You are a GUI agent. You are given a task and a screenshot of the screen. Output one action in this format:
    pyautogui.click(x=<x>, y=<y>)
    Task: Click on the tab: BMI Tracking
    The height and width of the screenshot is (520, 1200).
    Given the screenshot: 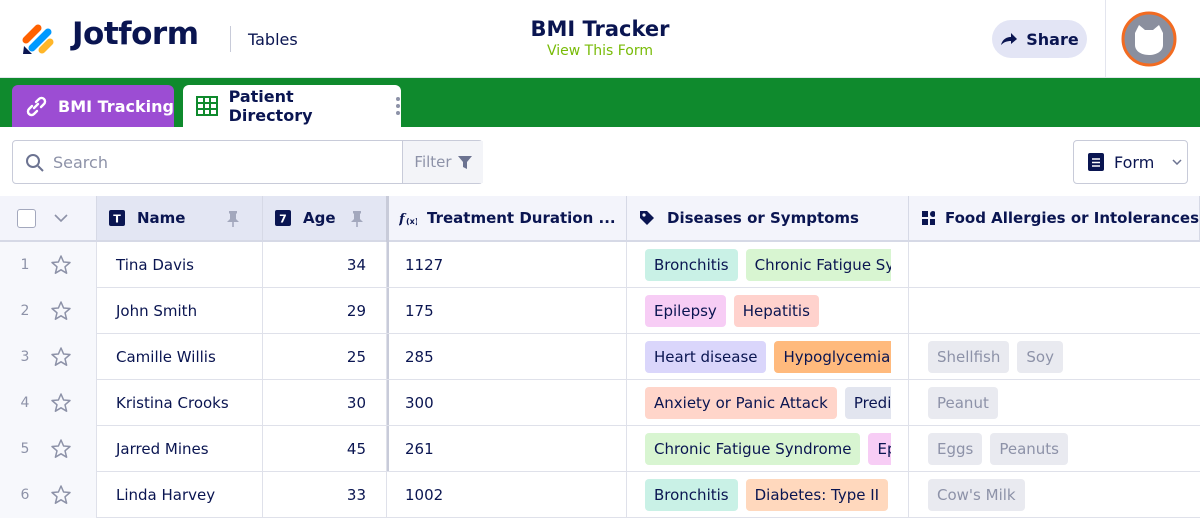 What is the action you would take?
    pyautogui.click(x=93, y=106)
    